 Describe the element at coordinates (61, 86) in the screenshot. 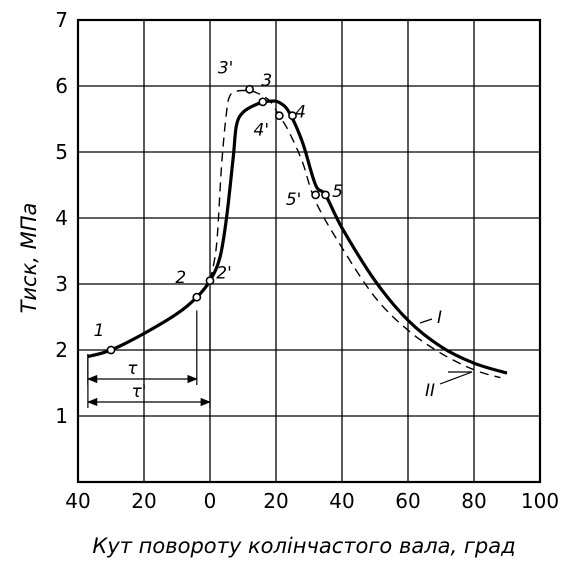

I see `y-tick-label: 6` at that location.